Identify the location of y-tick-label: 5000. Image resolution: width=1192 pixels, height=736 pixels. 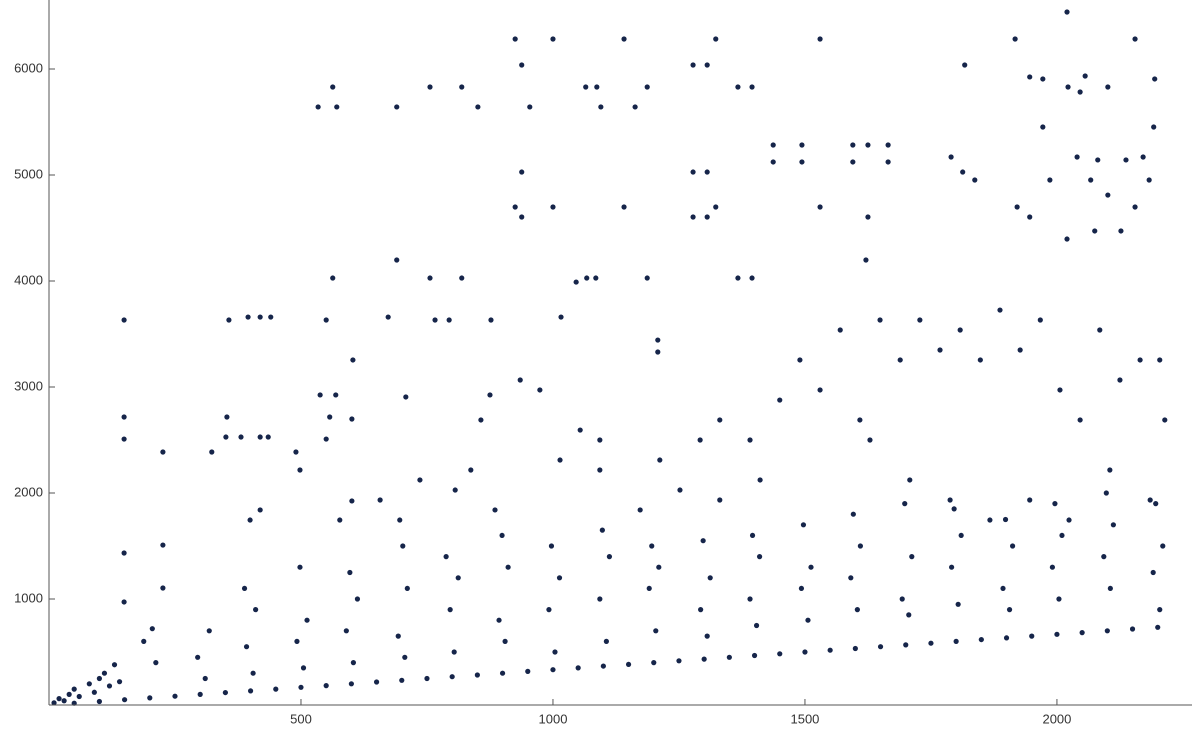
(28, 173).